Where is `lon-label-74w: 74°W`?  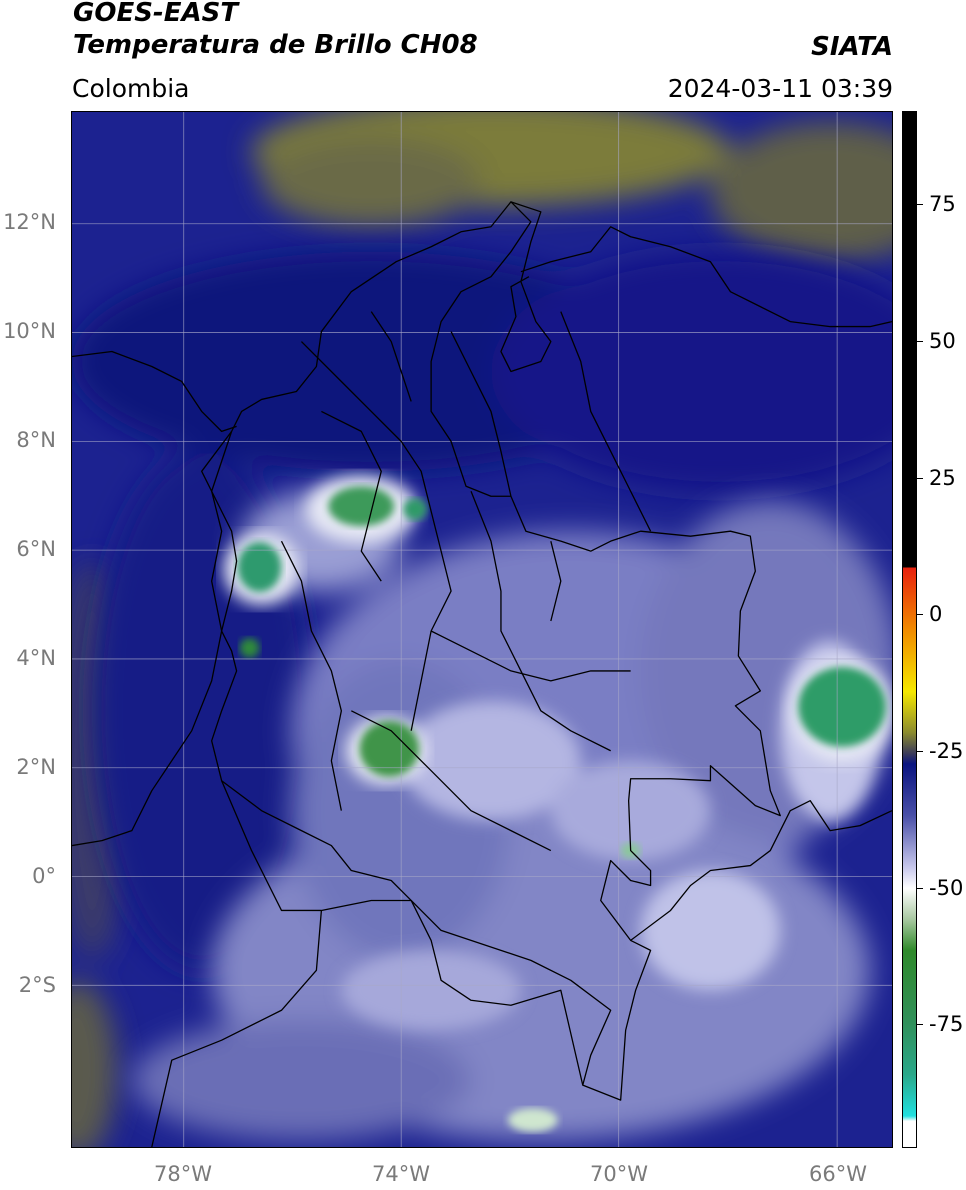
lon-label-74w: 74°W is located at coordinates (401, 1174).